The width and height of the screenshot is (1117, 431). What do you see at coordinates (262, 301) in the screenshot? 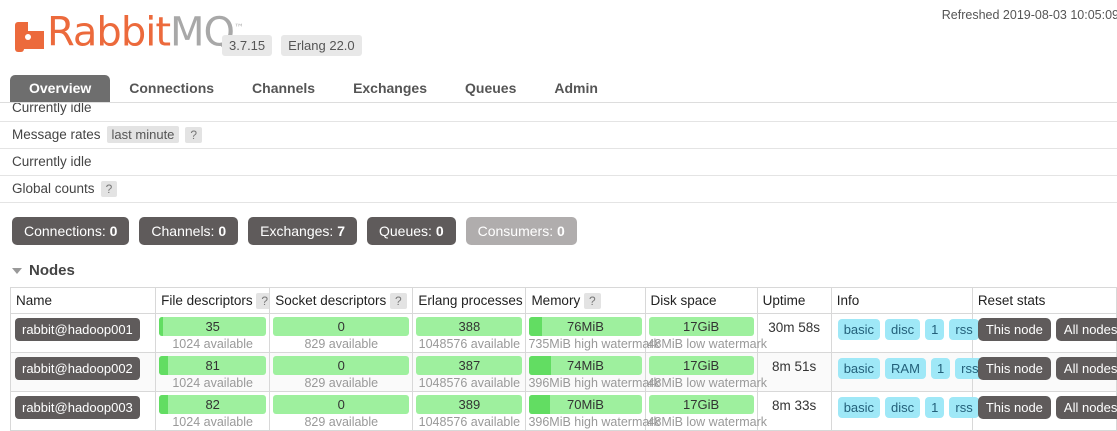
I see `file-descriptors-help-icon: ?` at bounding box center [262, 301].